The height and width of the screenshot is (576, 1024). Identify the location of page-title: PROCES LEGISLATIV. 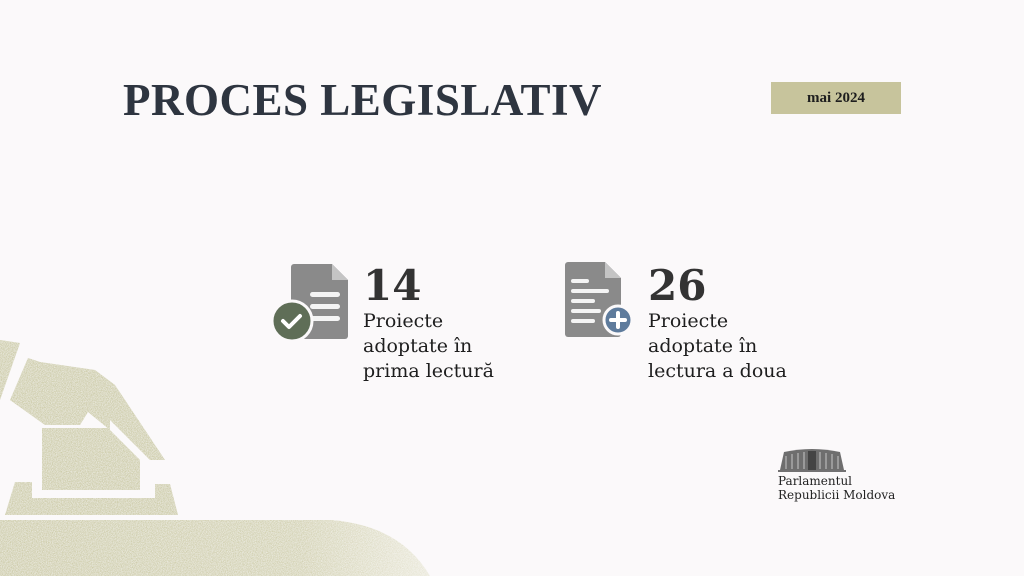
(363, 100).